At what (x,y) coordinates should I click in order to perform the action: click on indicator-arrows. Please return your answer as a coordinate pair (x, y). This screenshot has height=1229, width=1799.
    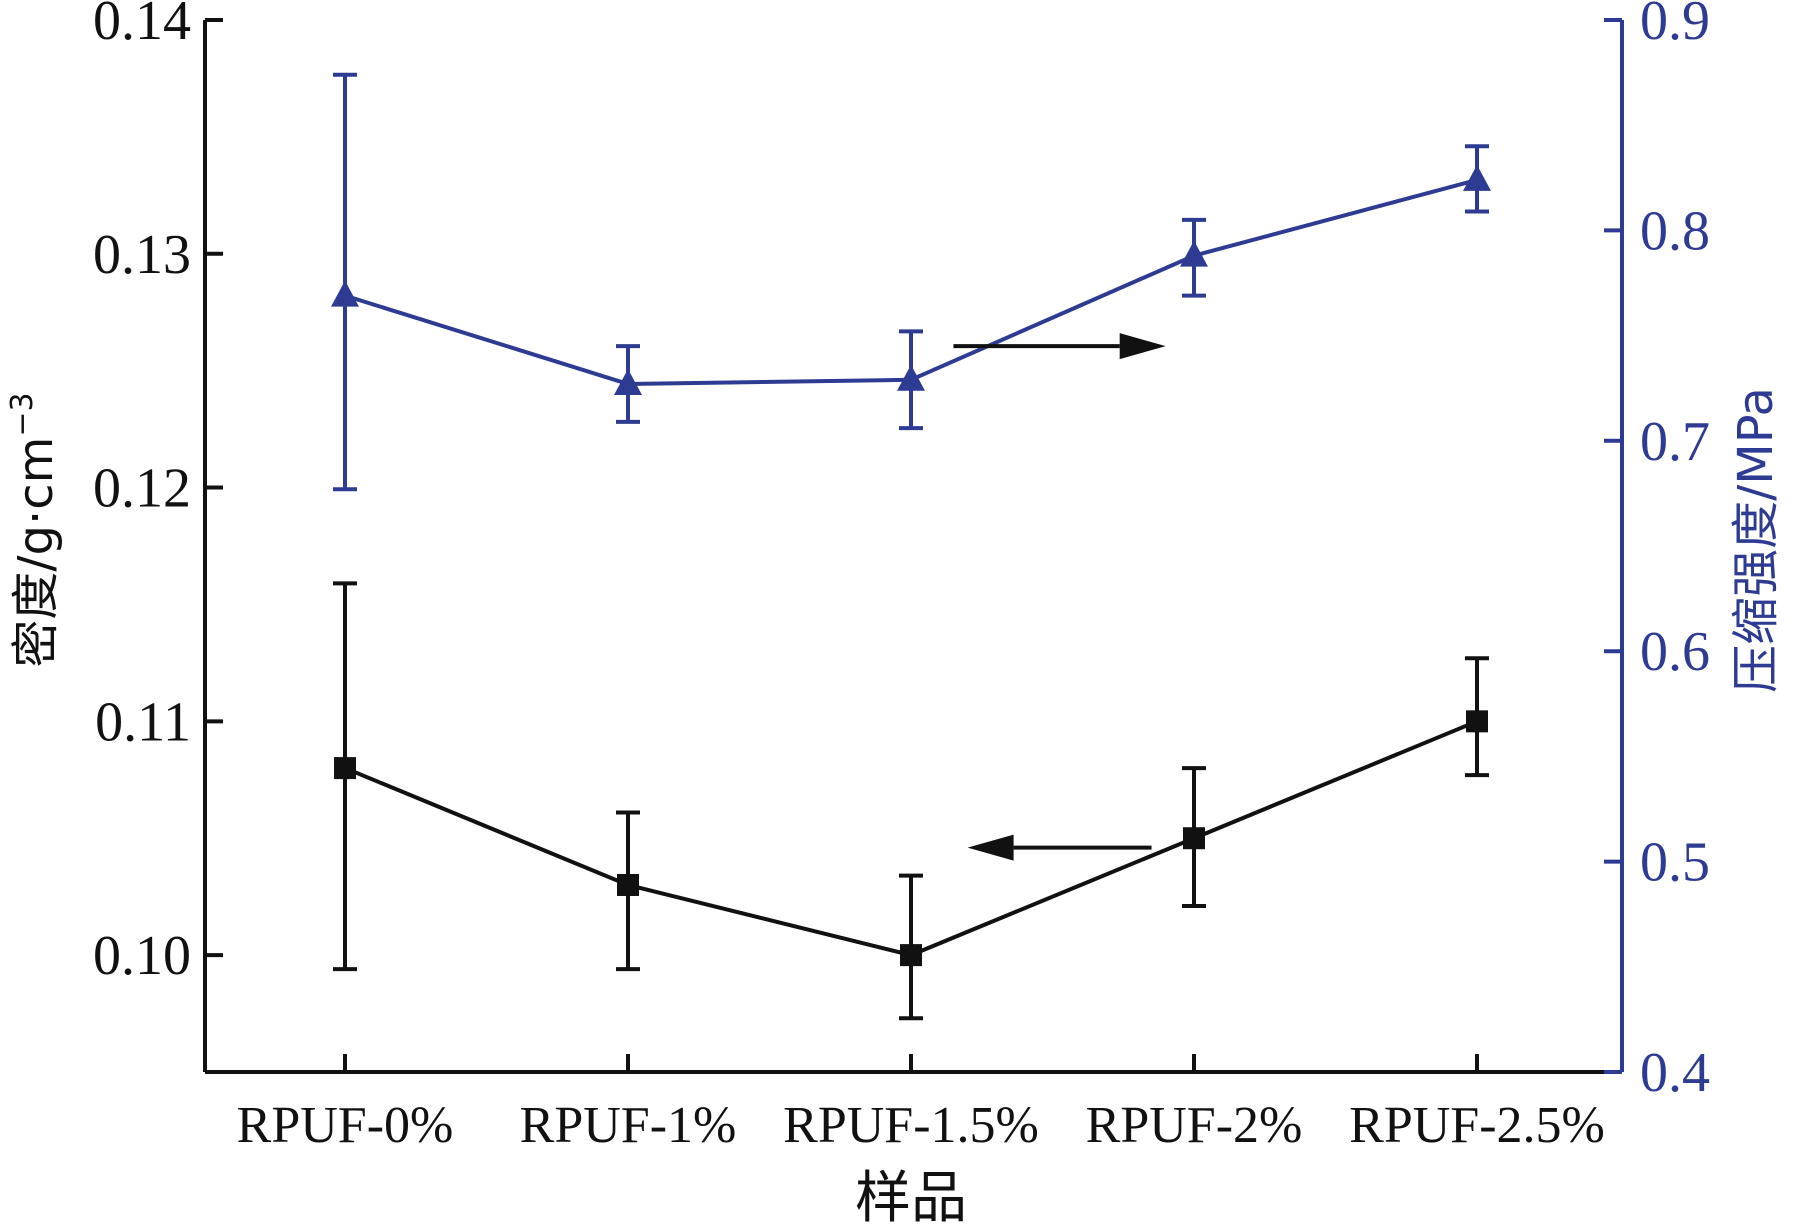
    Looking at the image, I should click on (1059, 597).